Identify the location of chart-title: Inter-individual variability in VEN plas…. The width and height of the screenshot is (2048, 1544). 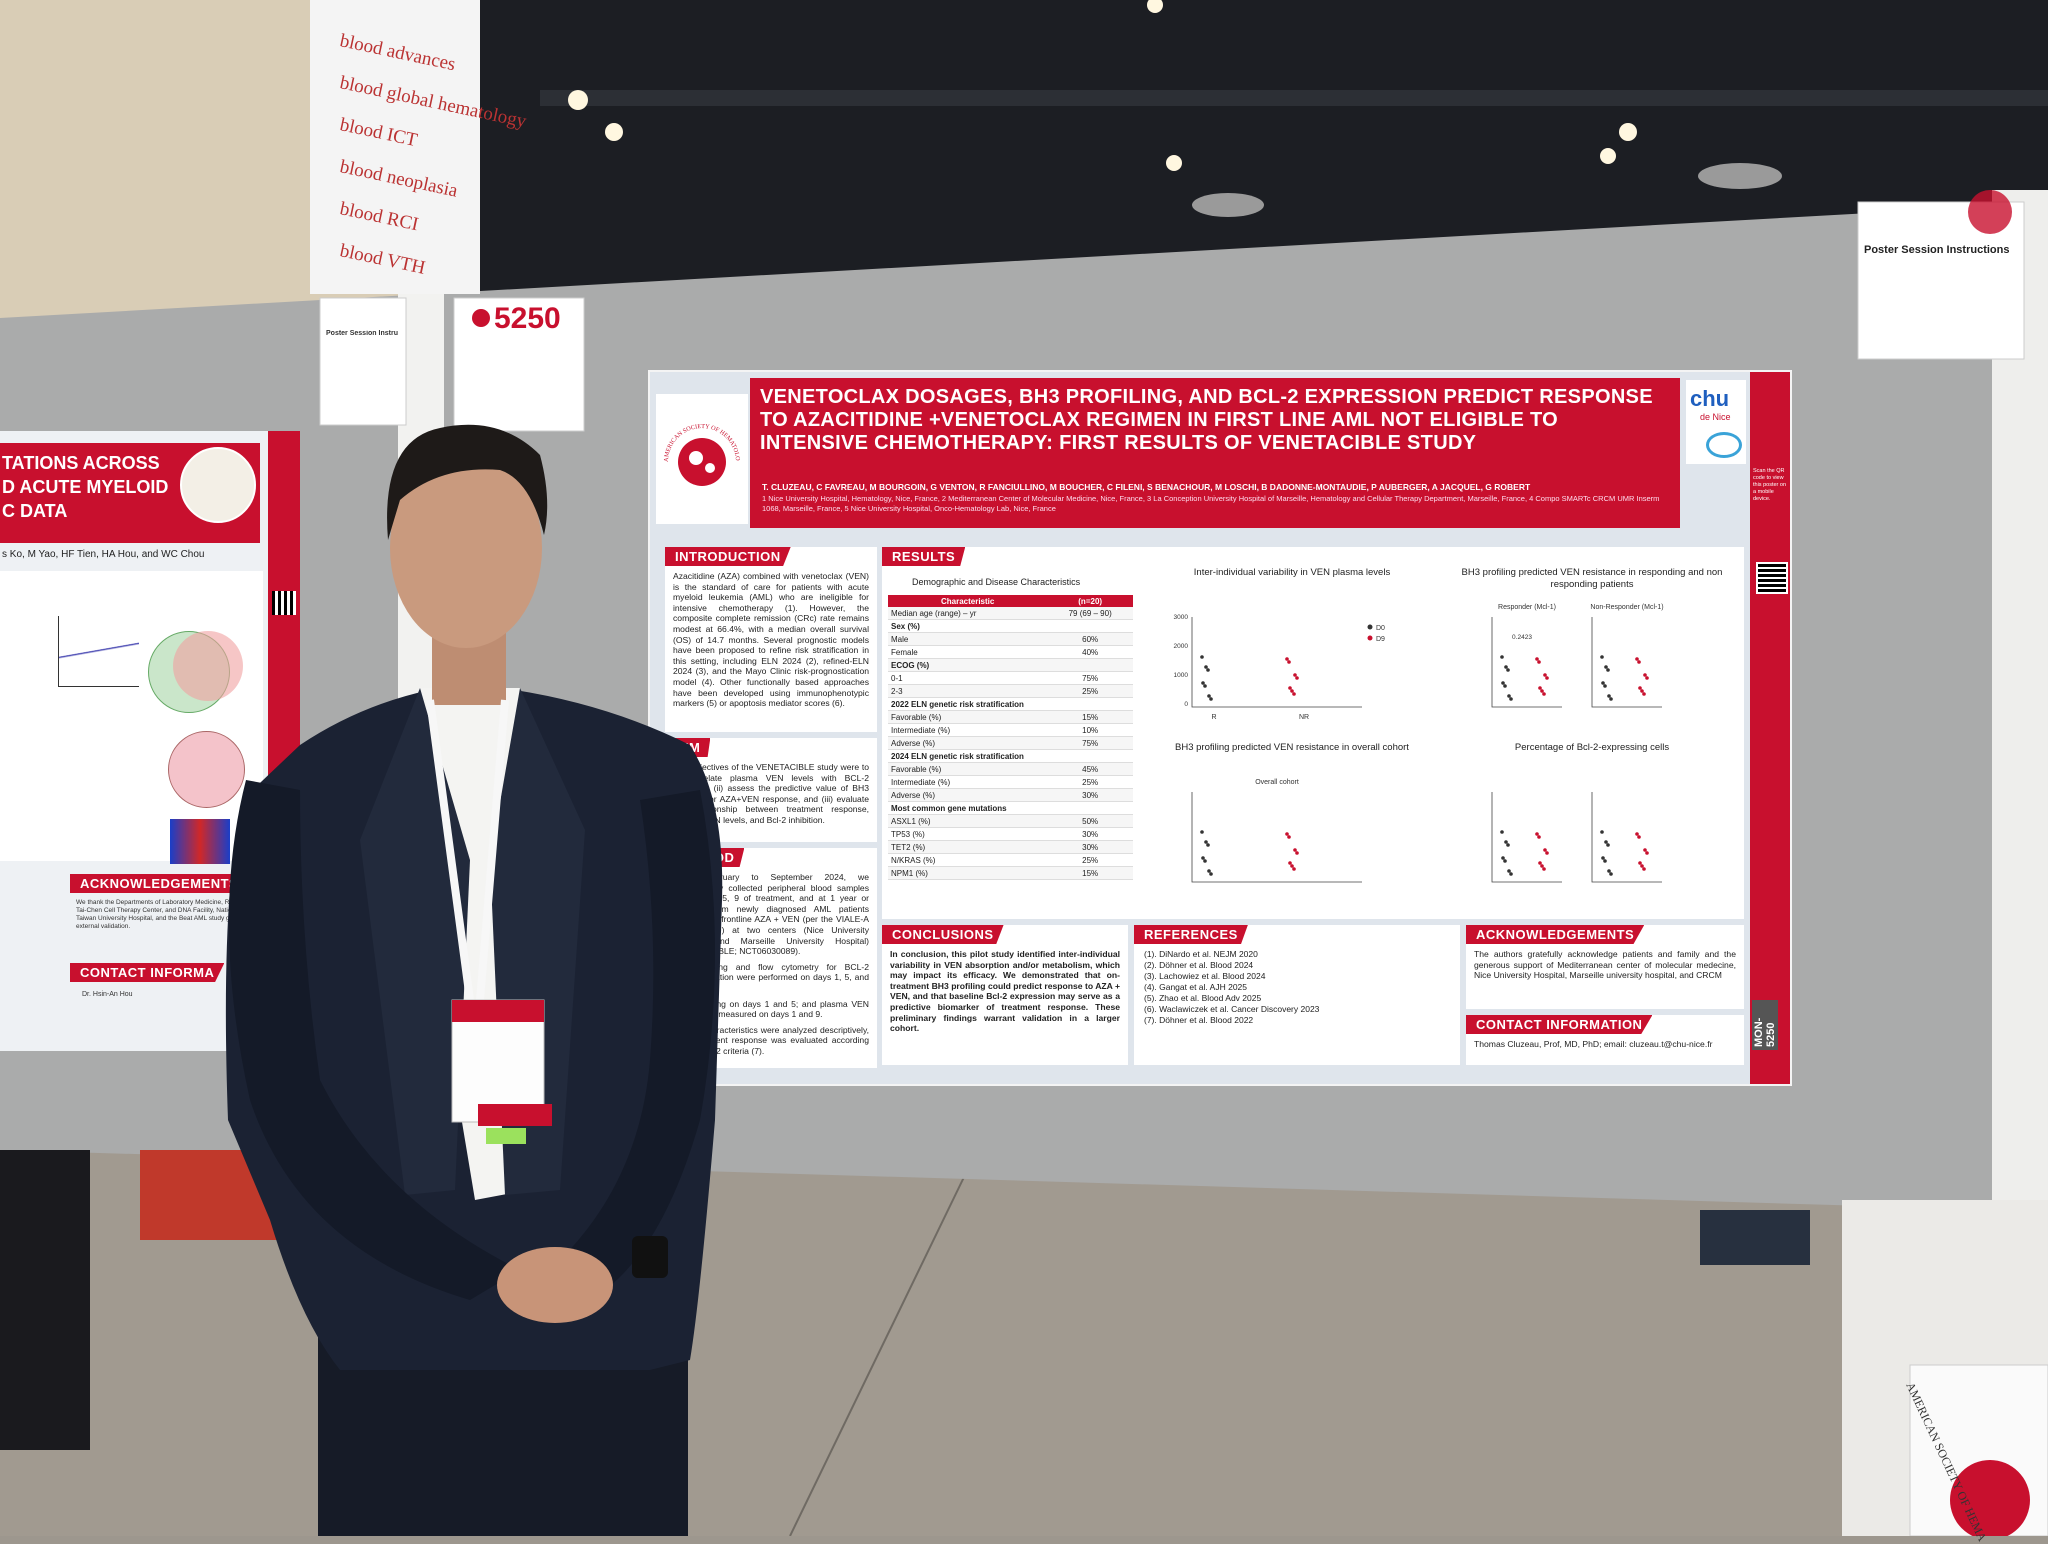
(1292, 572).